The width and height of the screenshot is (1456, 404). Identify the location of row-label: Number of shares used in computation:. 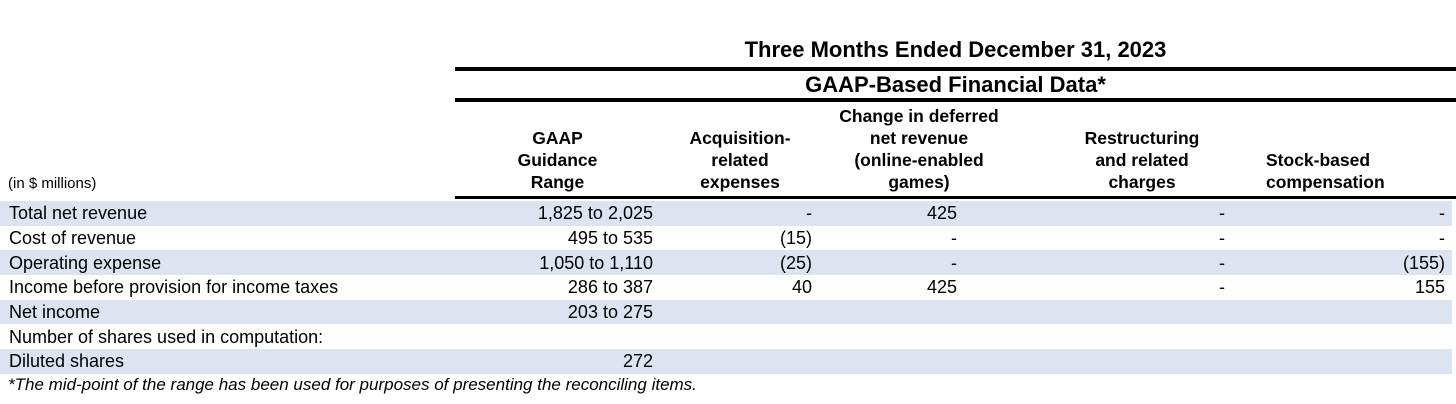
(166, 336).